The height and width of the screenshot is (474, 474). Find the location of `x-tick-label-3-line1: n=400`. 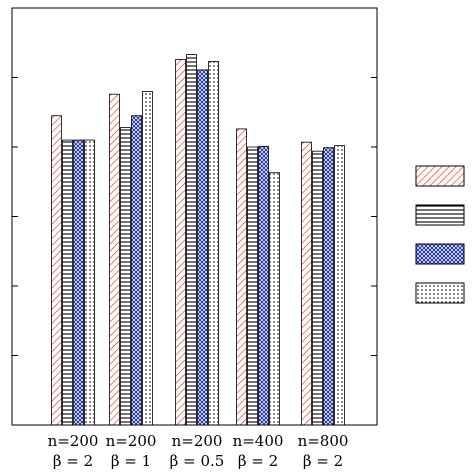

x-tick-label-3-line1: n=400 is located at coordinates (258, 441).